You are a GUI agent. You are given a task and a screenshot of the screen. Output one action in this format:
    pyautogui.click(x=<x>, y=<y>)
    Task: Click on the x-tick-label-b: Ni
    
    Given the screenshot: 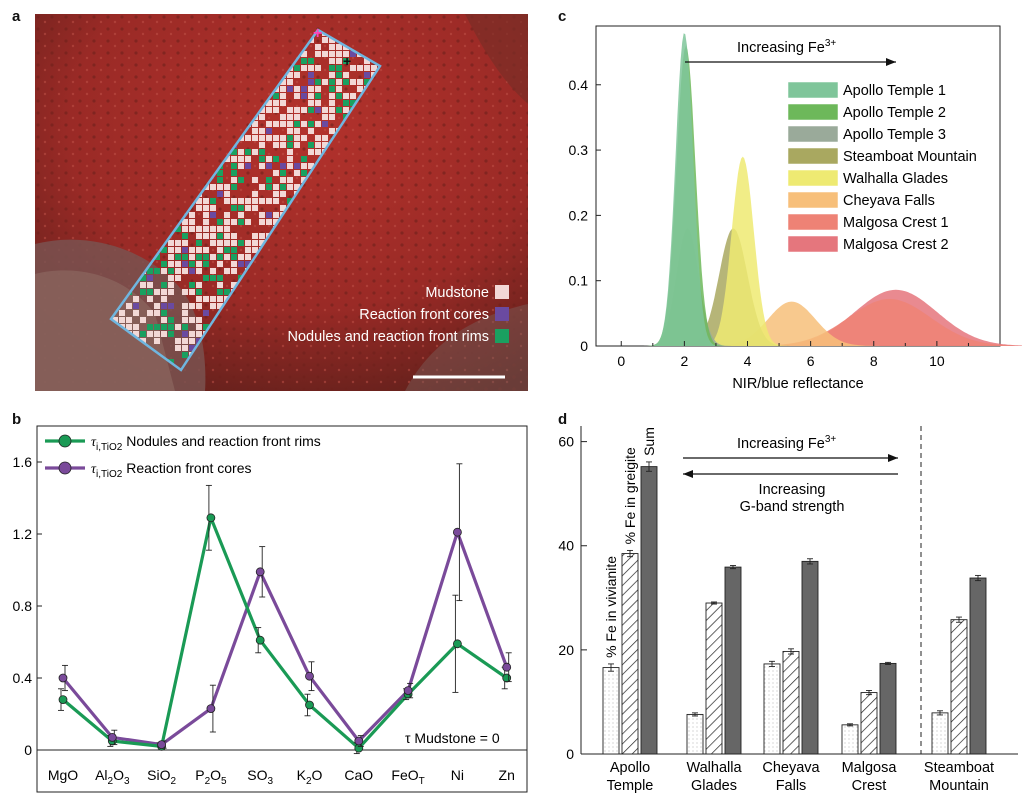 What is the action you would take?
    pyautogui.click(x=457, y=775)
    